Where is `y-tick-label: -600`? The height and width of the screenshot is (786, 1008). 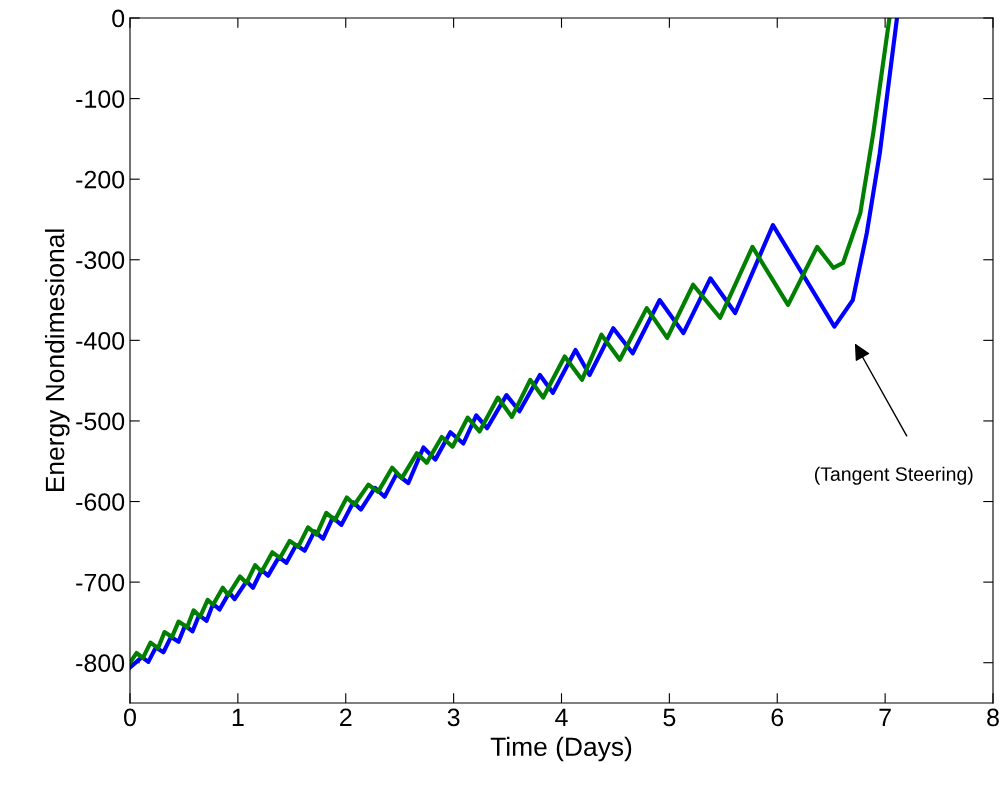 y-tick-label: -600 is located at coordinates (100, 502).